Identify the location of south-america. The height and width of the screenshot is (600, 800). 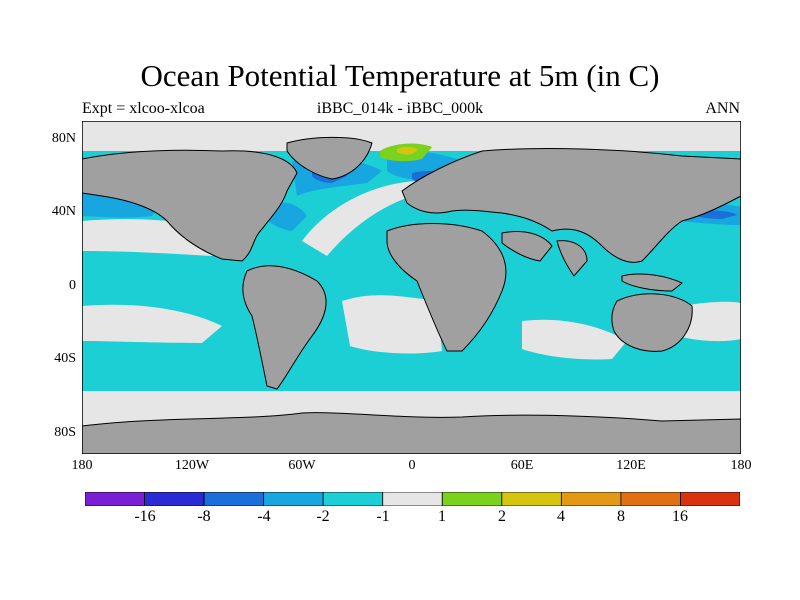
(284, 327).